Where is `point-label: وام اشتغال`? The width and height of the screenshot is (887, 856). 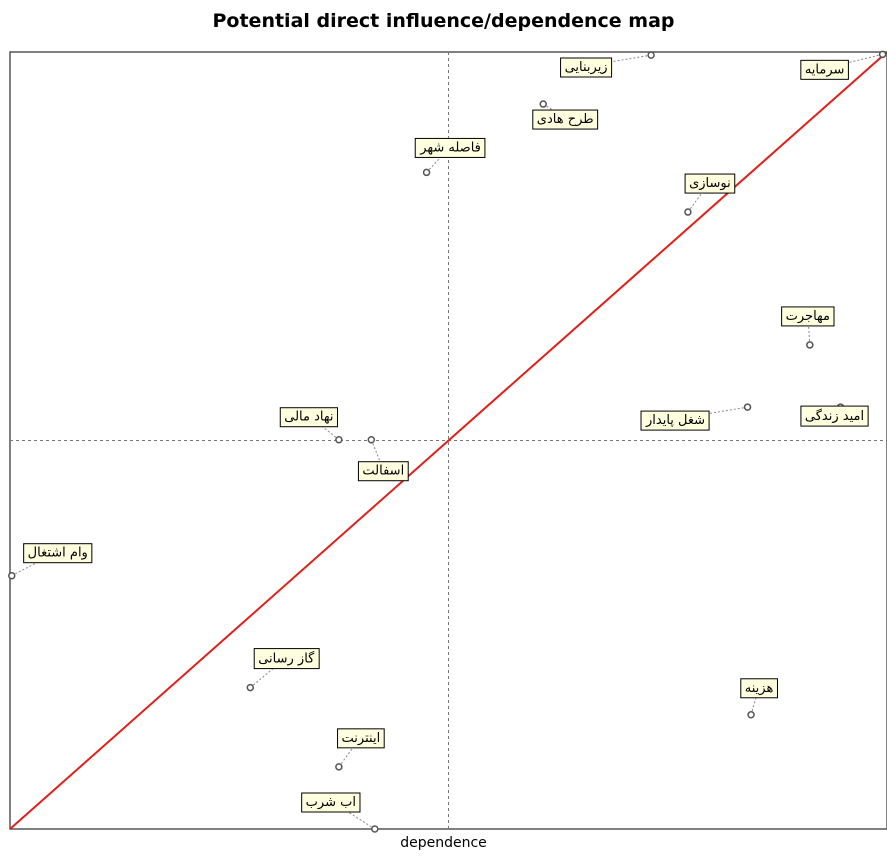 point-label: وام اشتغال is located at coordinates (58, 553).